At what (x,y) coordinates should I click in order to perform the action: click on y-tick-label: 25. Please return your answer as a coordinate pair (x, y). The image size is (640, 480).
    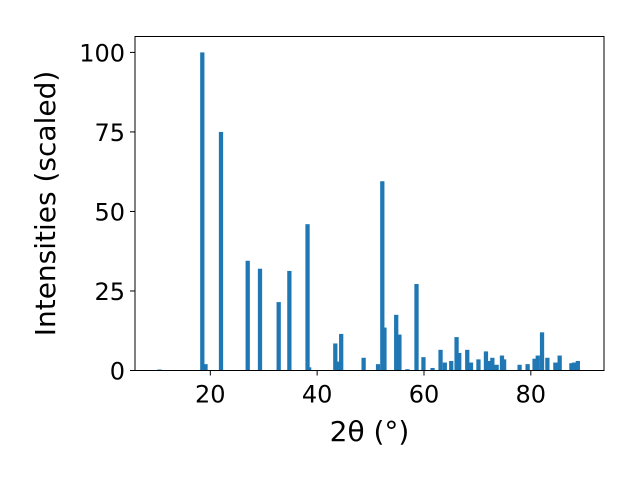
    Looking at the image, I should click on (109, 292).